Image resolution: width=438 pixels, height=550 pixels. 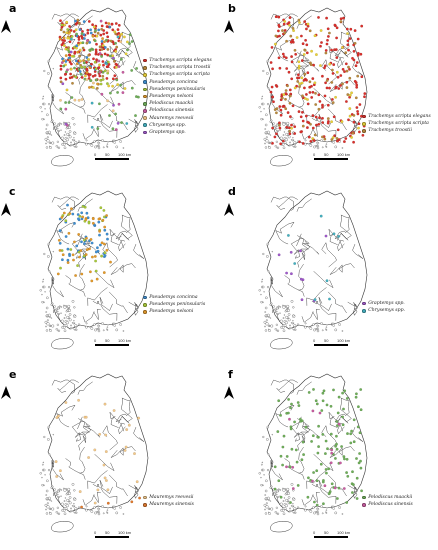 What do you see at coordinates (177, 60) in the screenshot?
I see `legend-item: Trachemys scripta elegans` at bounding box center [177, 60].